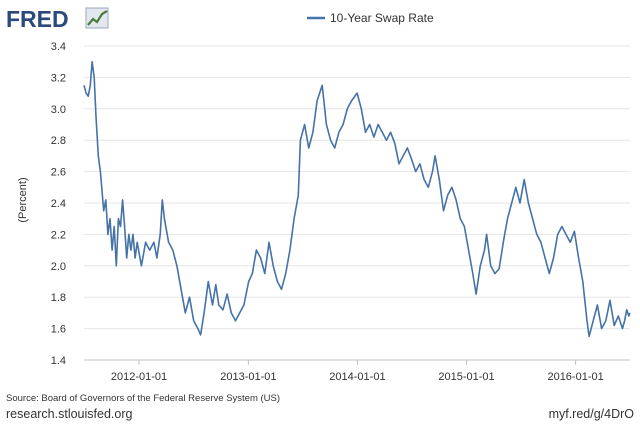  I want to click on y-tick-label: 3.4, so click(58, 47).